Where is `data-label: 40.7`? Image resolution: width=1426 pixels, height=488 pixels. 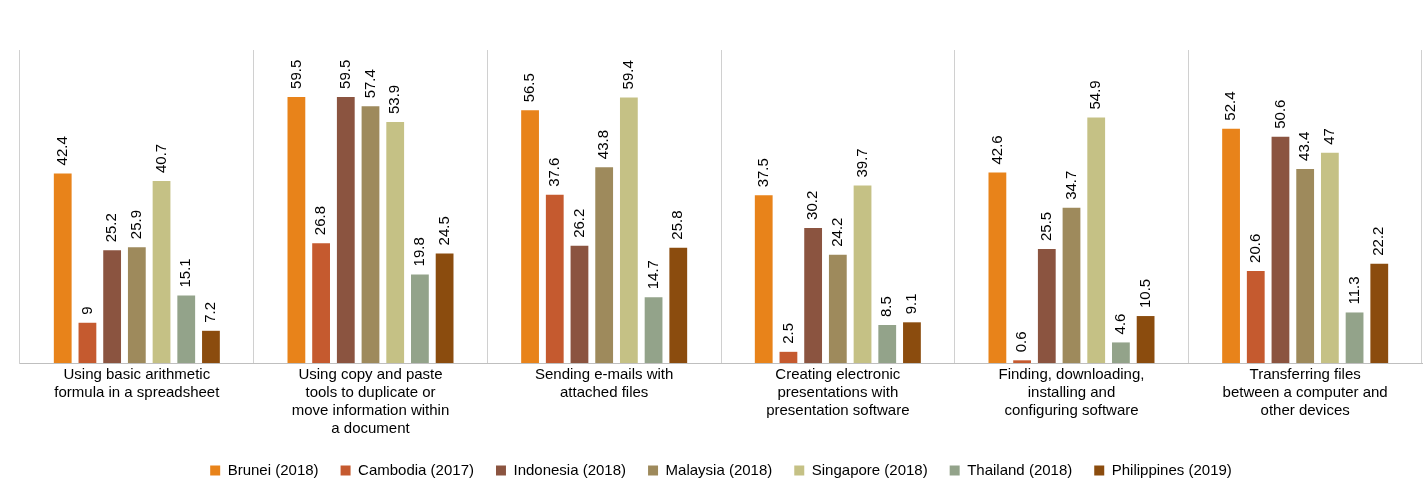 data-label: 40.7 is located at coordinates (160, 158).